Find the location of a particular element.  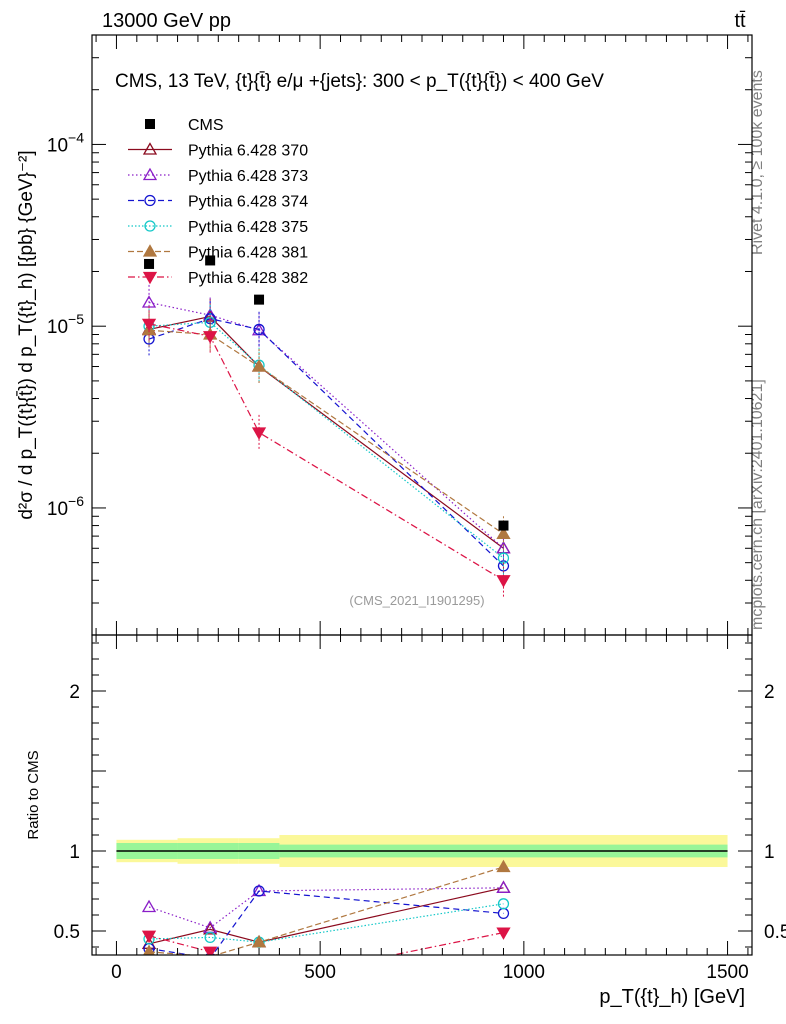

x-tick-label: 1000 is located at coordinates (524, 972).